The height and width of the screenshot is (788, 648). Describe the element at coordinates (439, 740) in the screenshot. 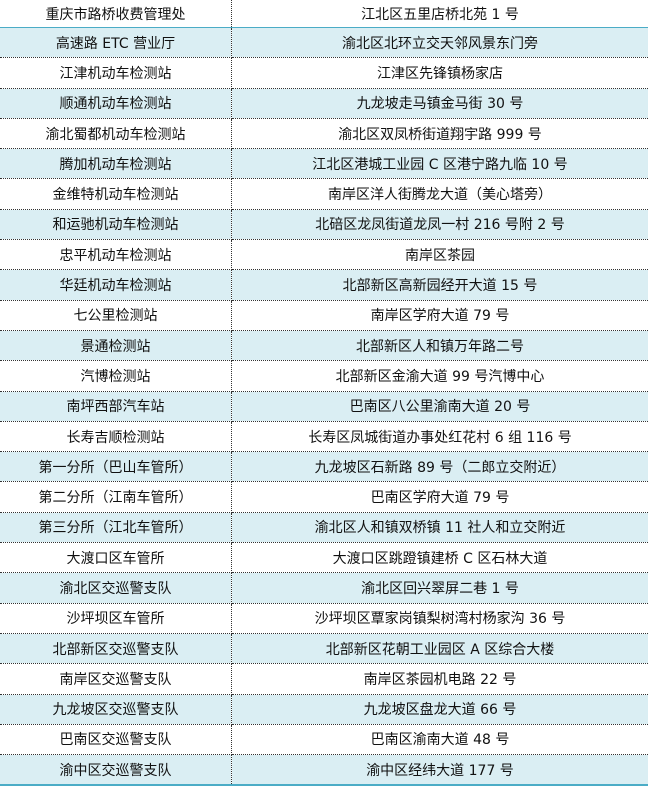

I see `address-cell: 巴南区渝南大道 48 号` at that location.